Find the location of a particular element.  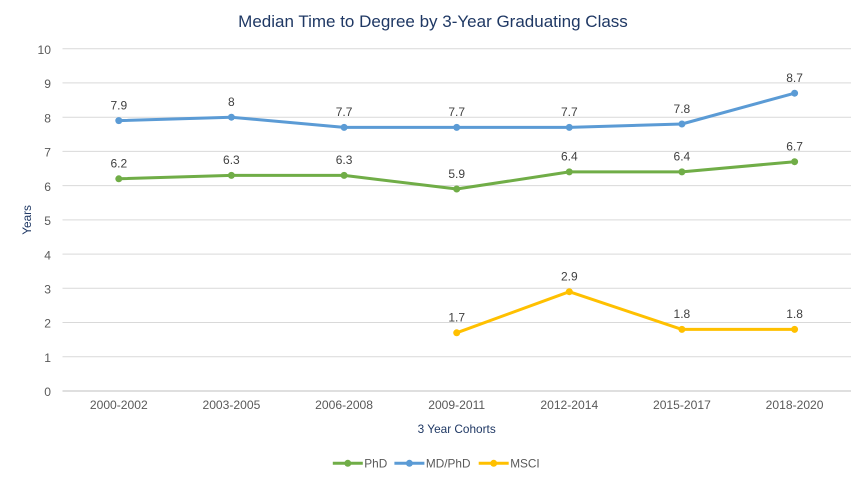

svg-text: 7.9 is located at coordinates (118, 105).